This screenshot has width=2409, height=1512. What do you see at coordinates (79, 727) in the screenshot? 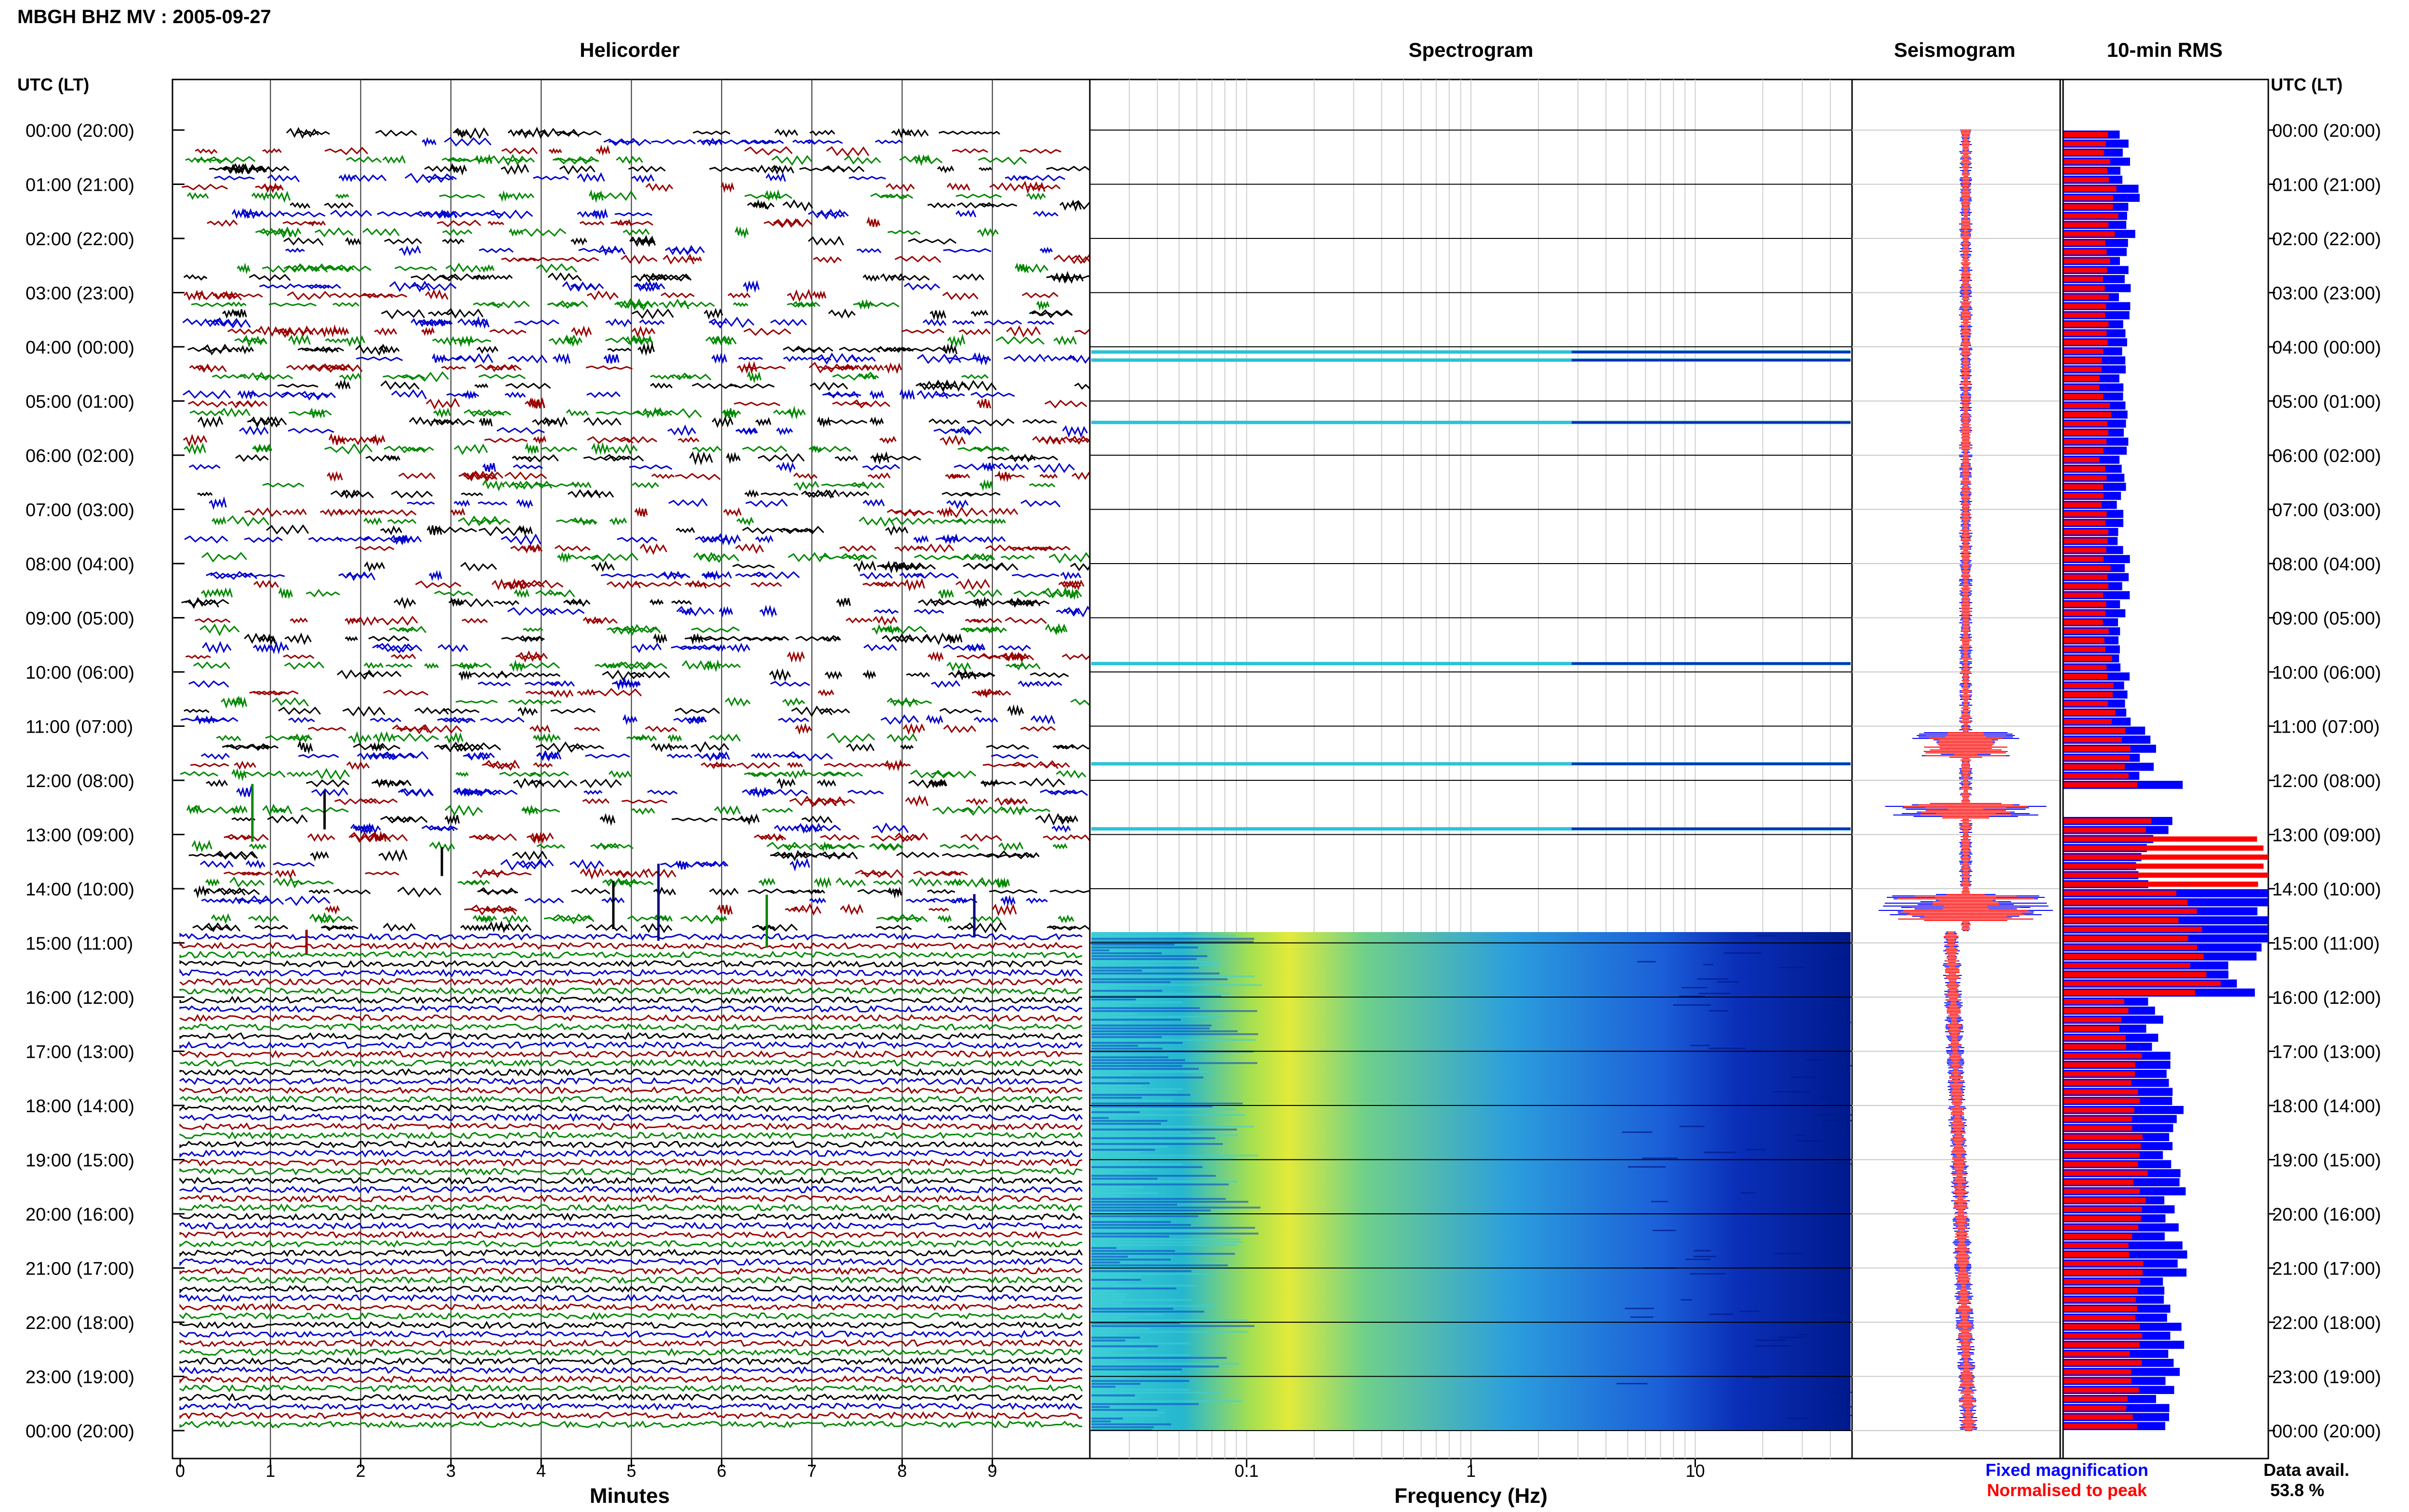
I see `hour-label-left: 11:00 (07:00)` at bounding box center [79, 727].